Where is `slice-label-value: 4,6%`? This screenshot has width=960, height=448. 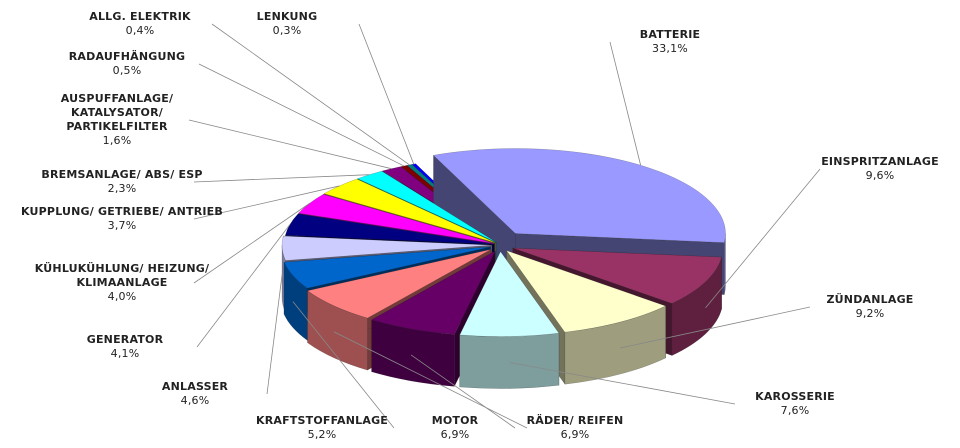
slice-label-value: 4,6% is located at coordinates (195, 400).